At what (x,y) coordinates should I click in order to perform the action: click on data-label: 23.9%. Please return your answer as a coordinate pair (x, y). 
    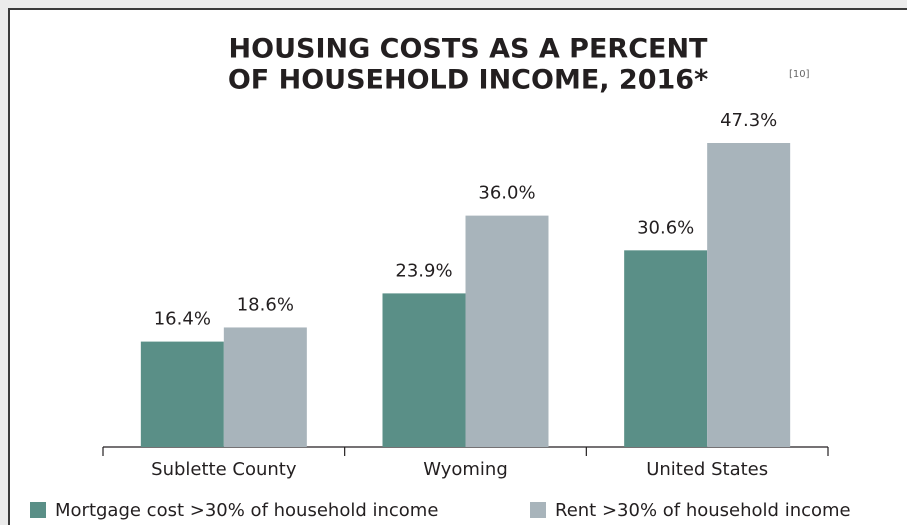
    Looking at the image, I should click on (423, 270).